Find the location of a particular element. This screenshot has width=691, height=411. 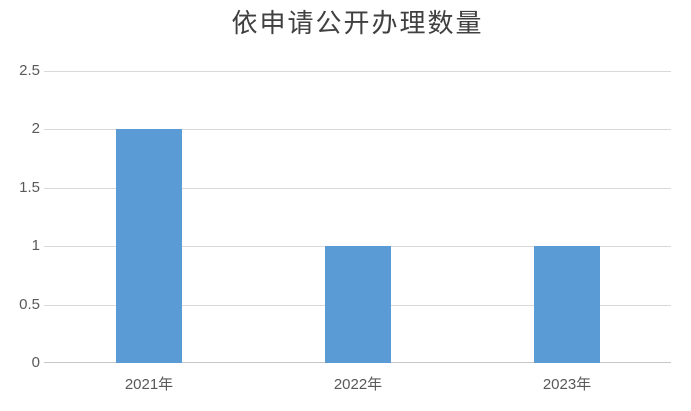

y-tick-label: 2 is located at coordinates (35, 128).